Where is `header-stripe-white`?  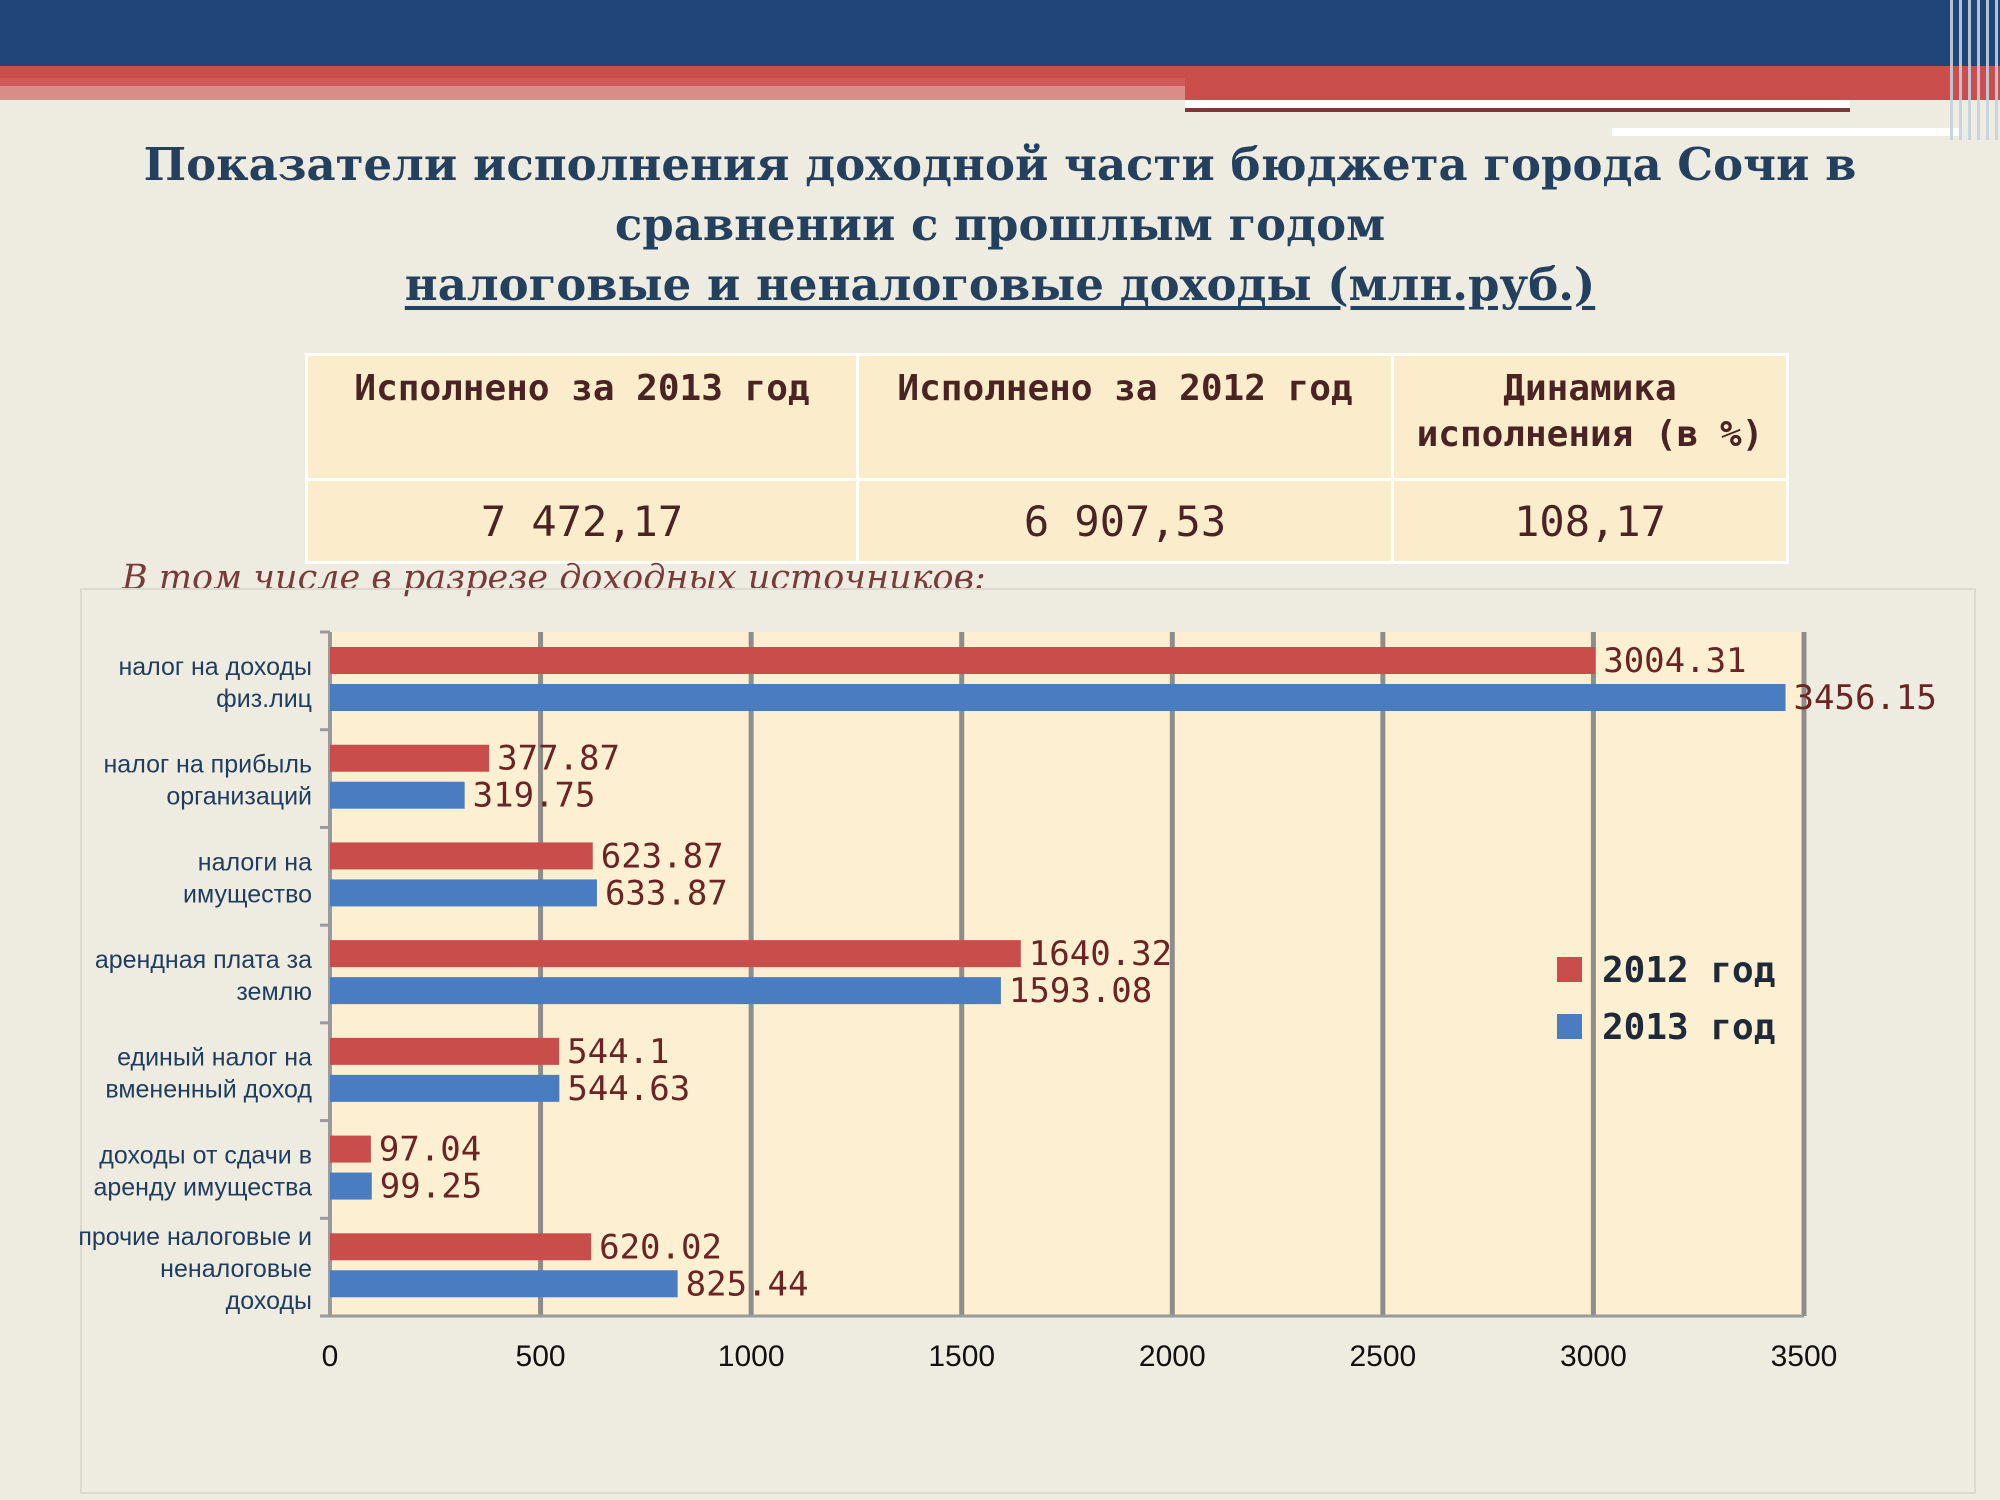
header-stripe-white is located at coordinates (1517, 104).